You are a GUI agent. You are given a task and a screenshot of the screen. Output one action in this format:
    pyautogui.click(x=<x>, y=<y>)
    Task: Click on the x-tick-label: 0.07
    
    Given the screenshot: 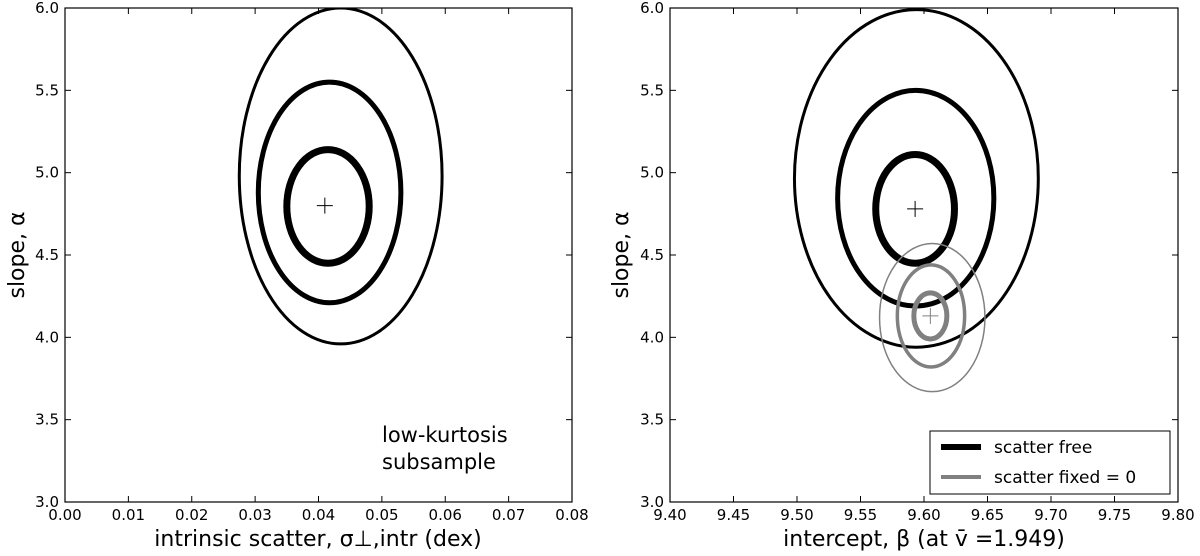 What is the action you would take?
    pyautogui.click(x=508, y=515)
    